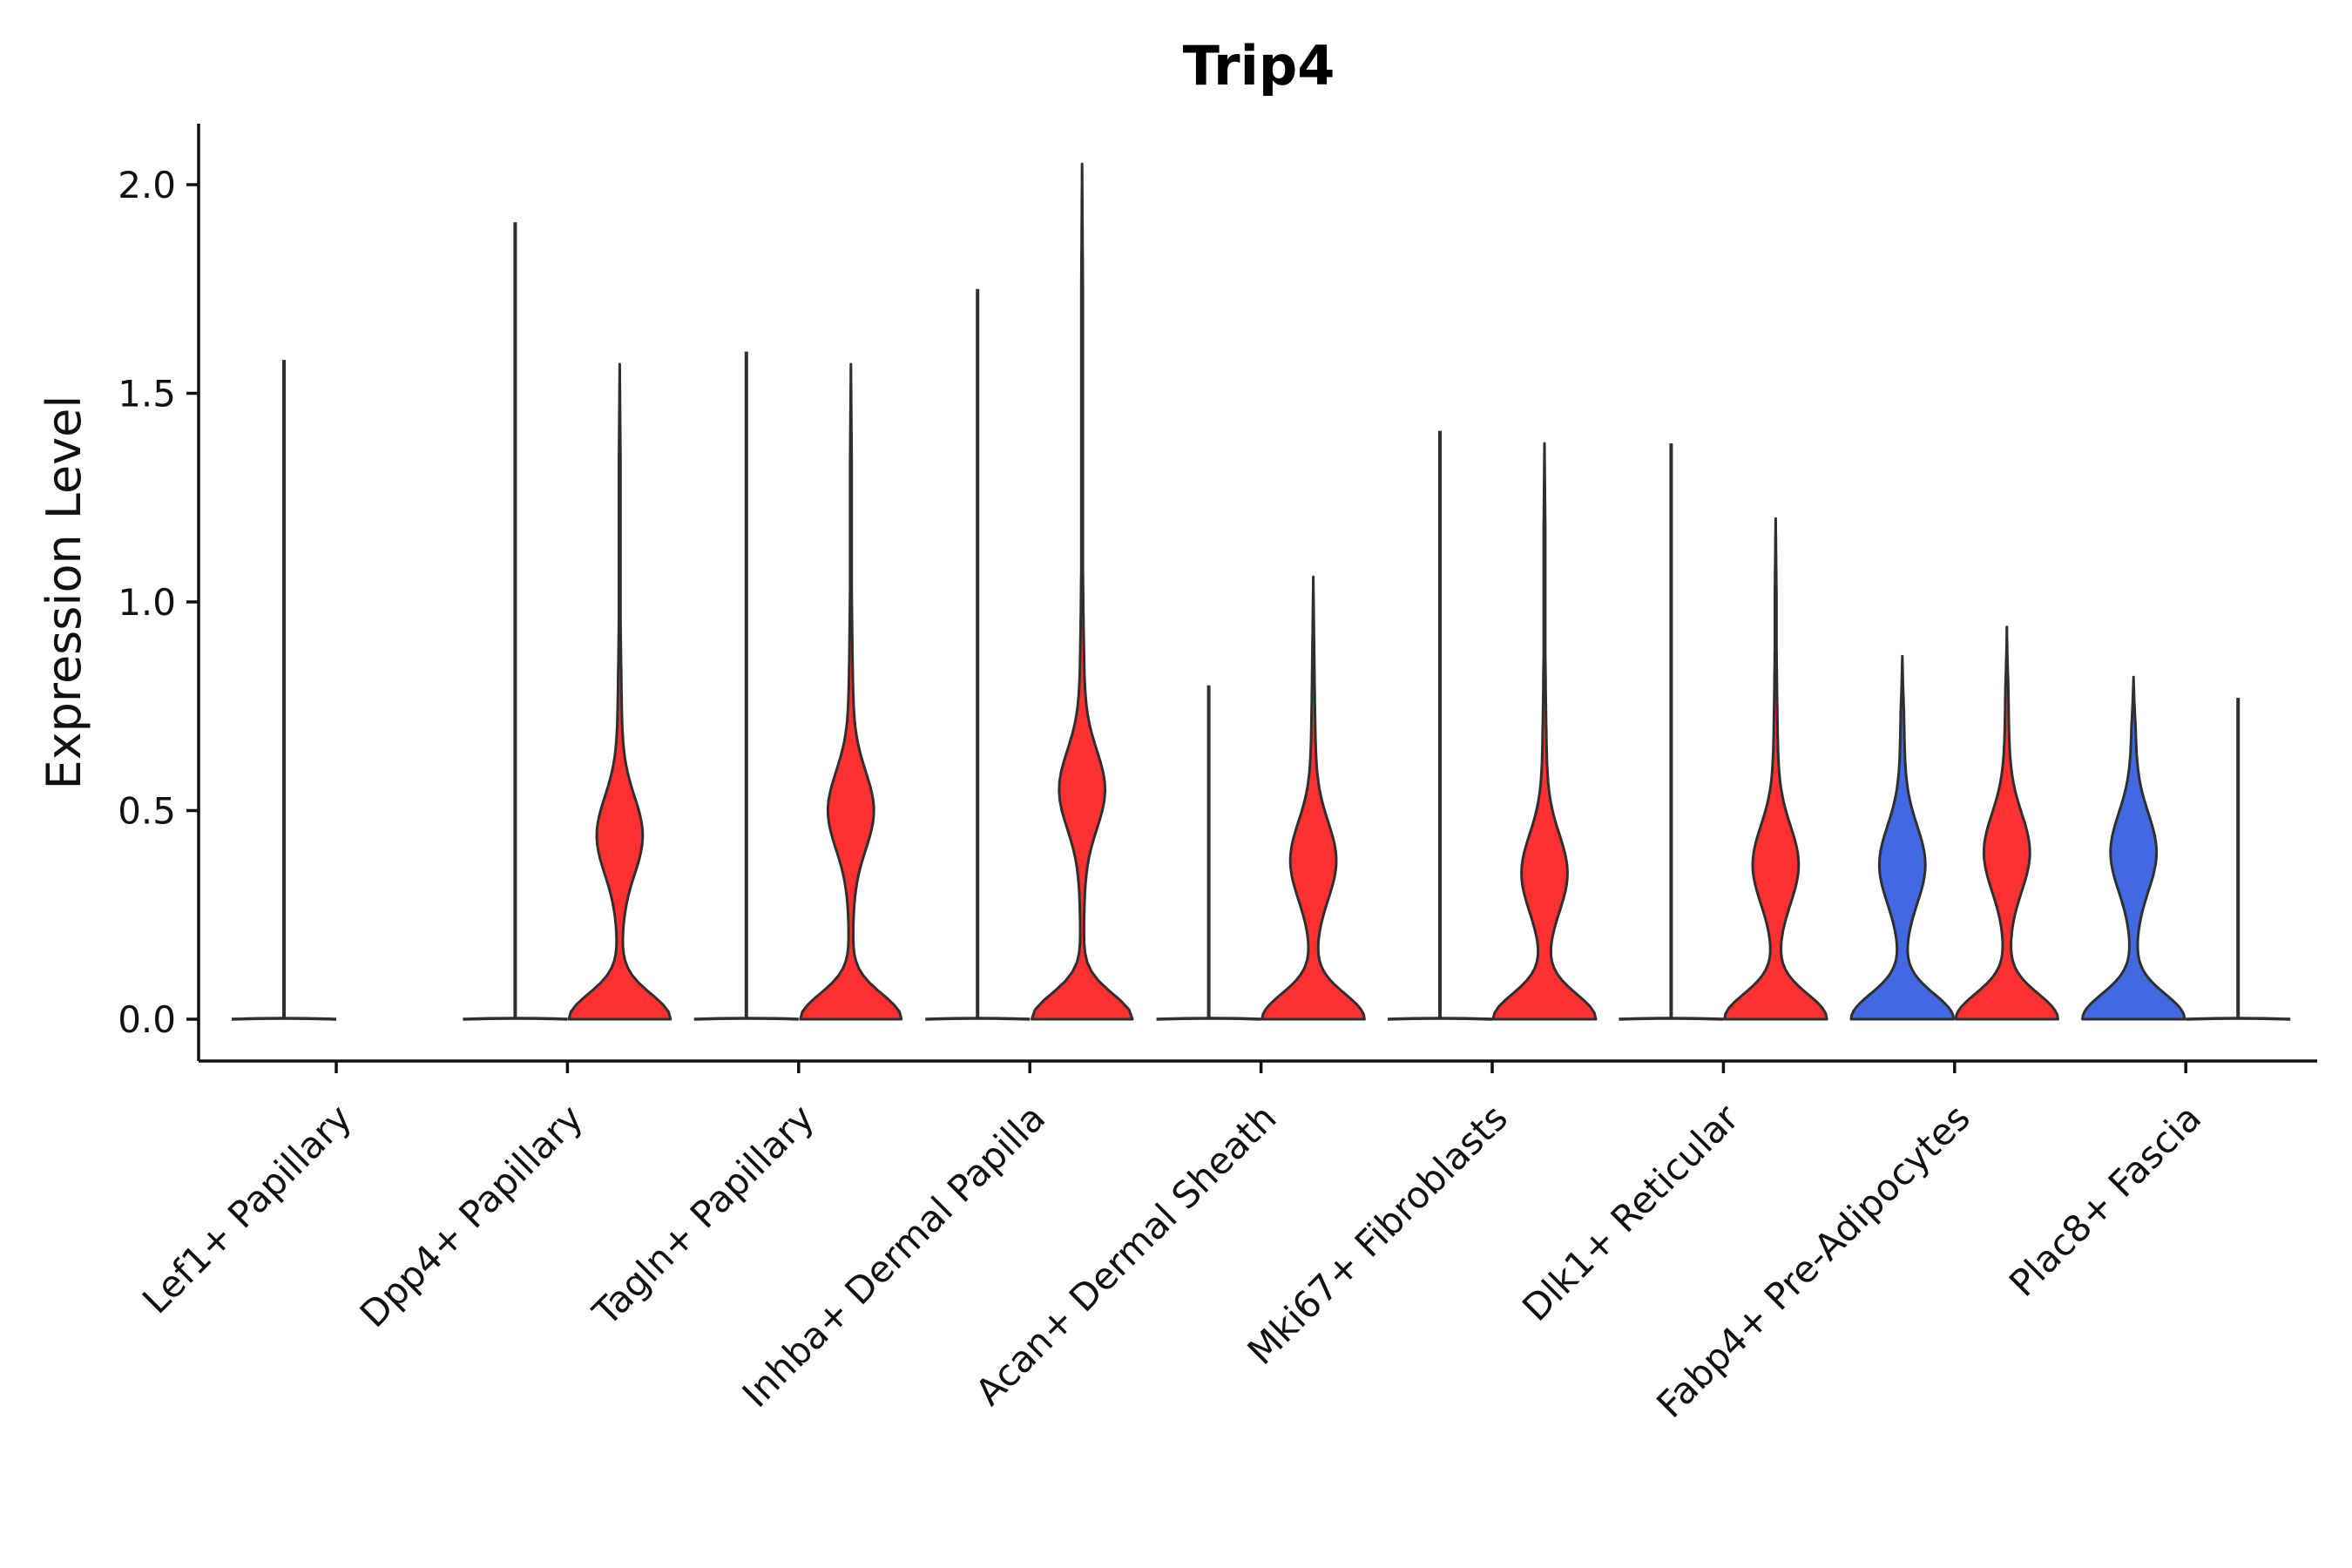 This screenshot has height=1568, width=2352. I want to click on y-axis-ticks: 0.0 0.5 1.0 1.5 2.0, so click(158, 603).